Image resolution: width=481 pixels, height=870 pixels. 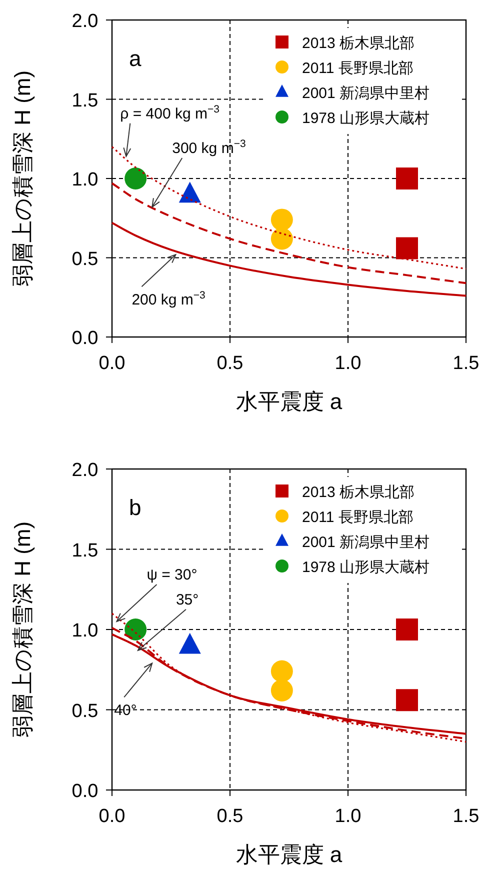 I want to click on annotation: 300 kg m$^{−3}$, so click(x=209, y=148).